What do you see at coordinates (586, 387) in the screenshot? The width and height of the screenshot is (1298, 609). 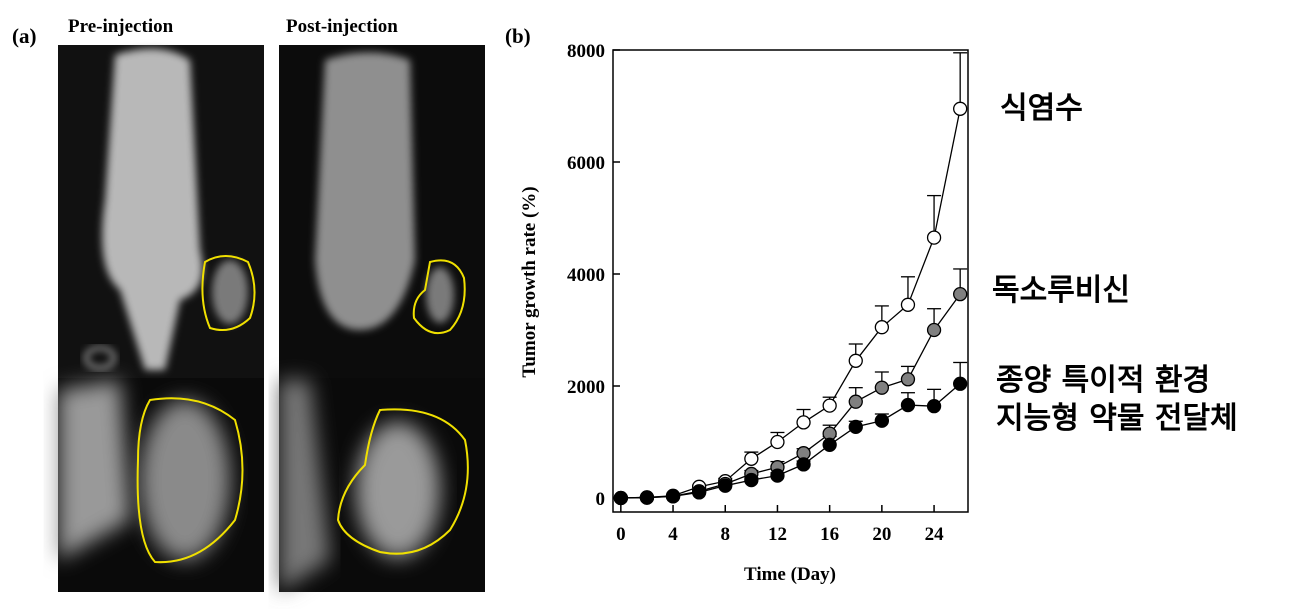 I see `y-tick-label: 2000` at bounding box center [586, 387].